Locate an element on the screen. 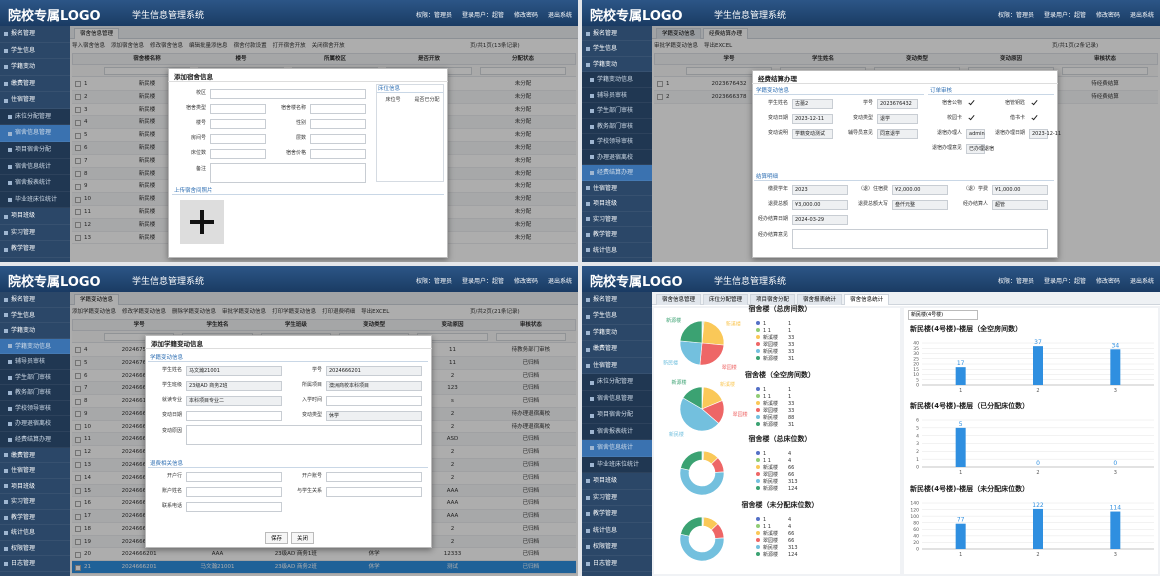 This screenshot has height=576, width=1160. header-link: 登录用户：超管 is located at coordinates (482, 15).